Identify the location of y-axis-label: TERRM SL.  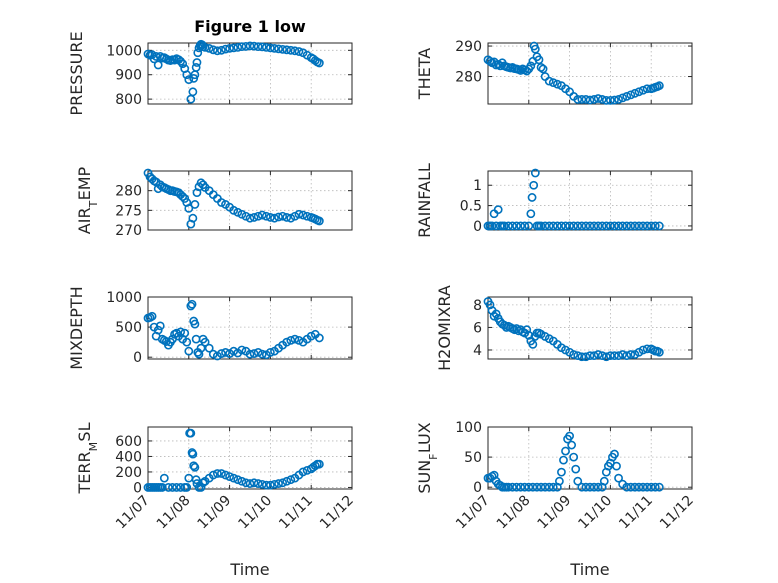
(87, 458).